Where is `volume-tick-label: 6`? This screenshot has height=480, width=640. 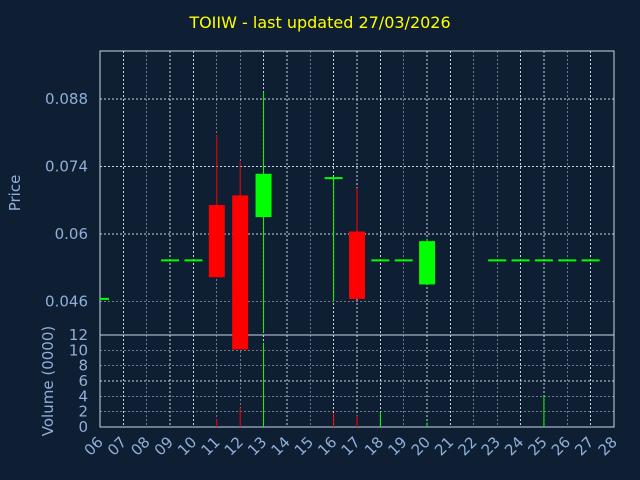
volume-tick-label: 6 is located at coordinates (83, 381).